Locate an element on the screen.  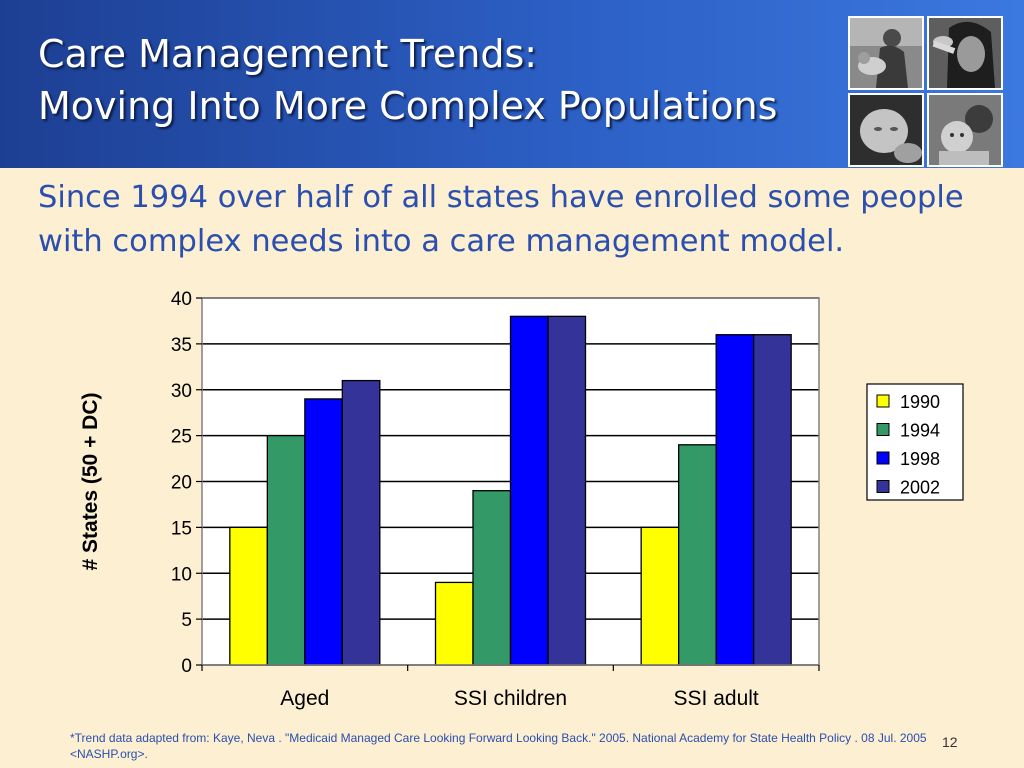
bar-1990-ssi-adult is located at coordinates (660, 596).